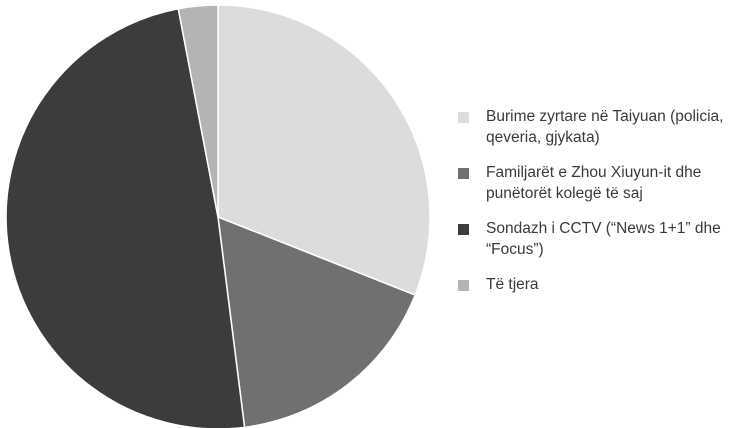 The image size is (751, 428). I want to click on legend-label: Të tjera, so click(512, 284).